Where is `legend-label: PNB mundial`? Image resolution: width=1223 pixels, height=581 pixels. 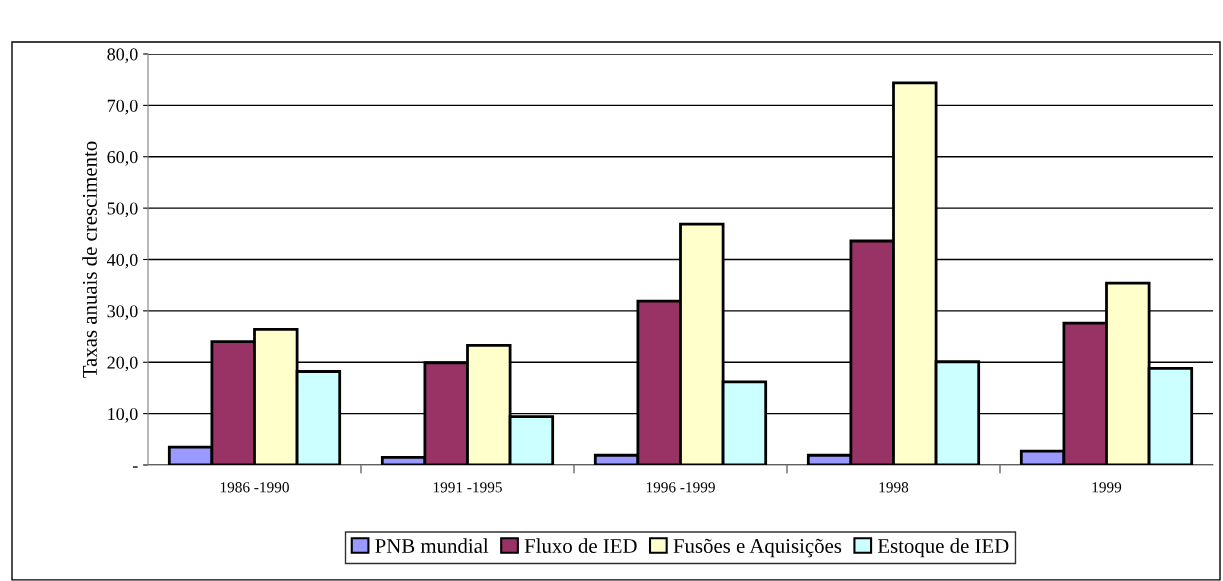
legend-label: PNB mundial is located at coordinates (432, 546).